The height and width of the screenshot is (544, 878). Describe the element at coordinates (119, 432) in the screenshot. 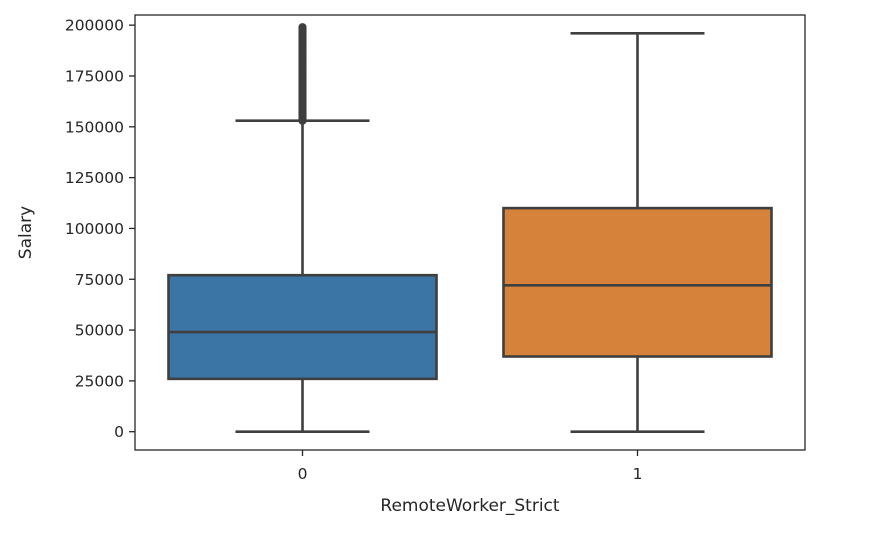

I see `y-tick-label: 0` at that location.